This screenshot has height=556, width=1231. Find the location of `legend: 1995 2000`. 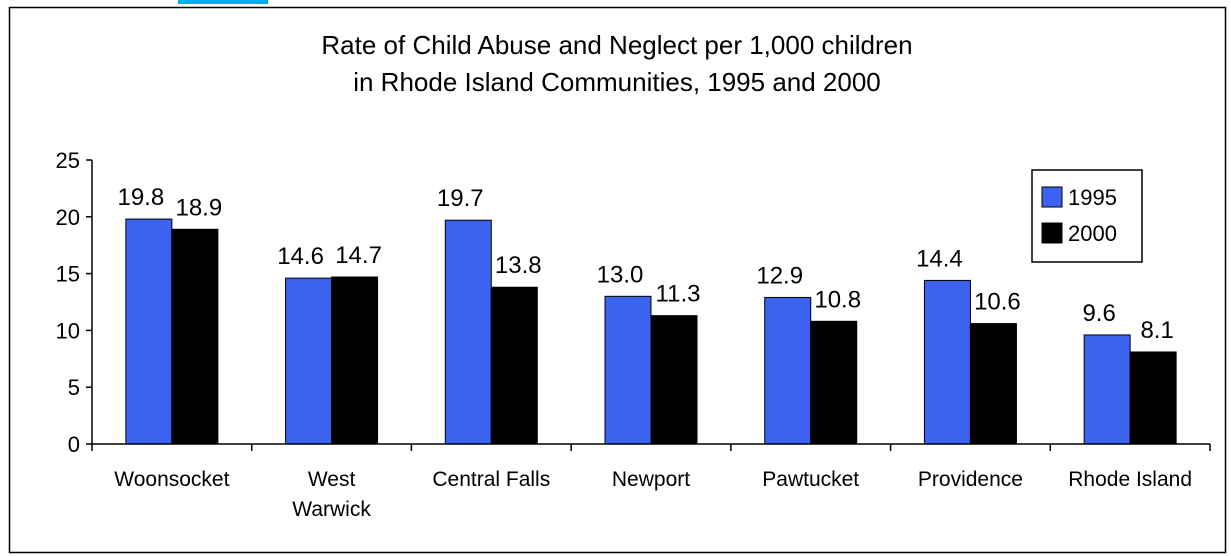

legend: 1995 2000 is located at coordinates (1087, 216).